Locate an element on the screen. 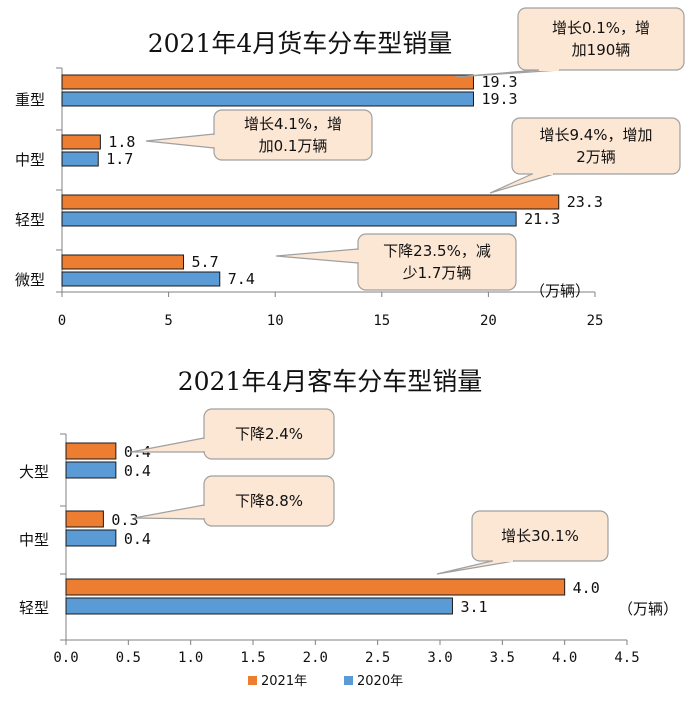  category-label: 微型 is located at coordinates (30, 280).